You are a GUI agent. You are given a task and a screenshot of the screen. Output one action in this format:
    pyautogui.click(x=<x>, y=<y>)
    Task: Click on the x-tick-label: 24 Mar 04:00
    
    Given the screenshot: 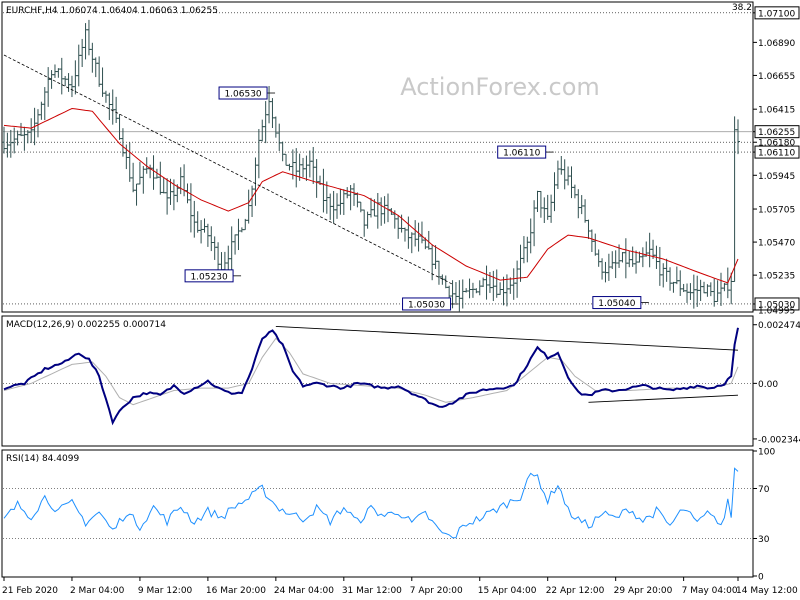 What is the action you would take?
    pyautogui.click(x=304, y=591)
    